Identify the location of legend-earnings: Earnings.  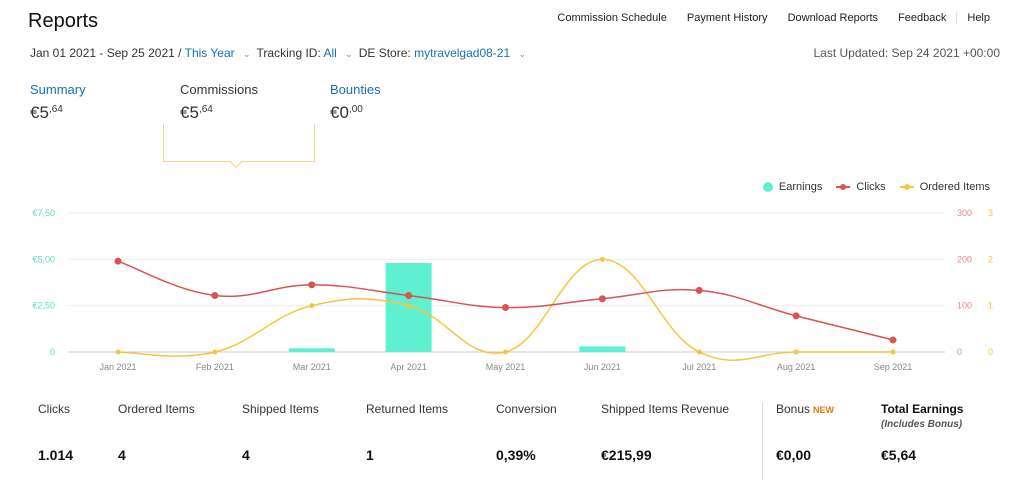
(792, 187).